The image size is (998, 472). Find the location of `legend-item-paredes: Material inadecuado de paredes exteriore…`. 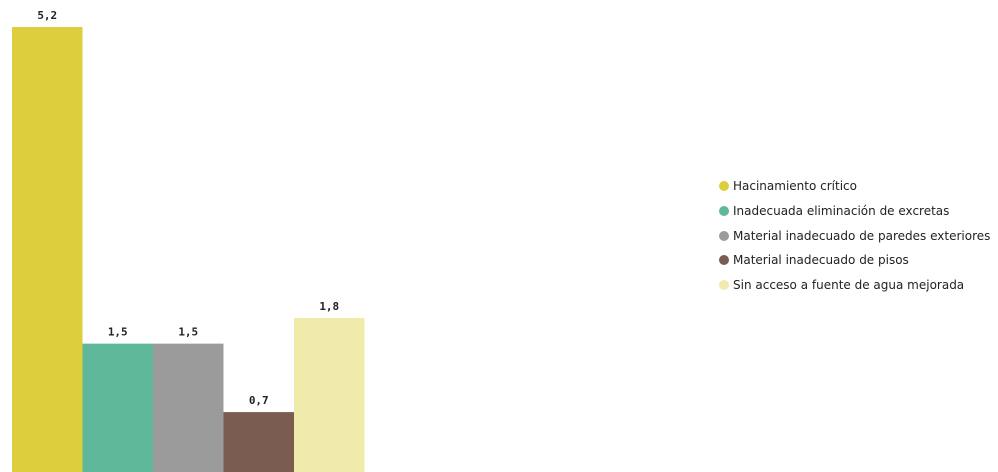

legend-item-paredes: Material inadecuado de paredes exteriore… is located at coordinates (854, 235).